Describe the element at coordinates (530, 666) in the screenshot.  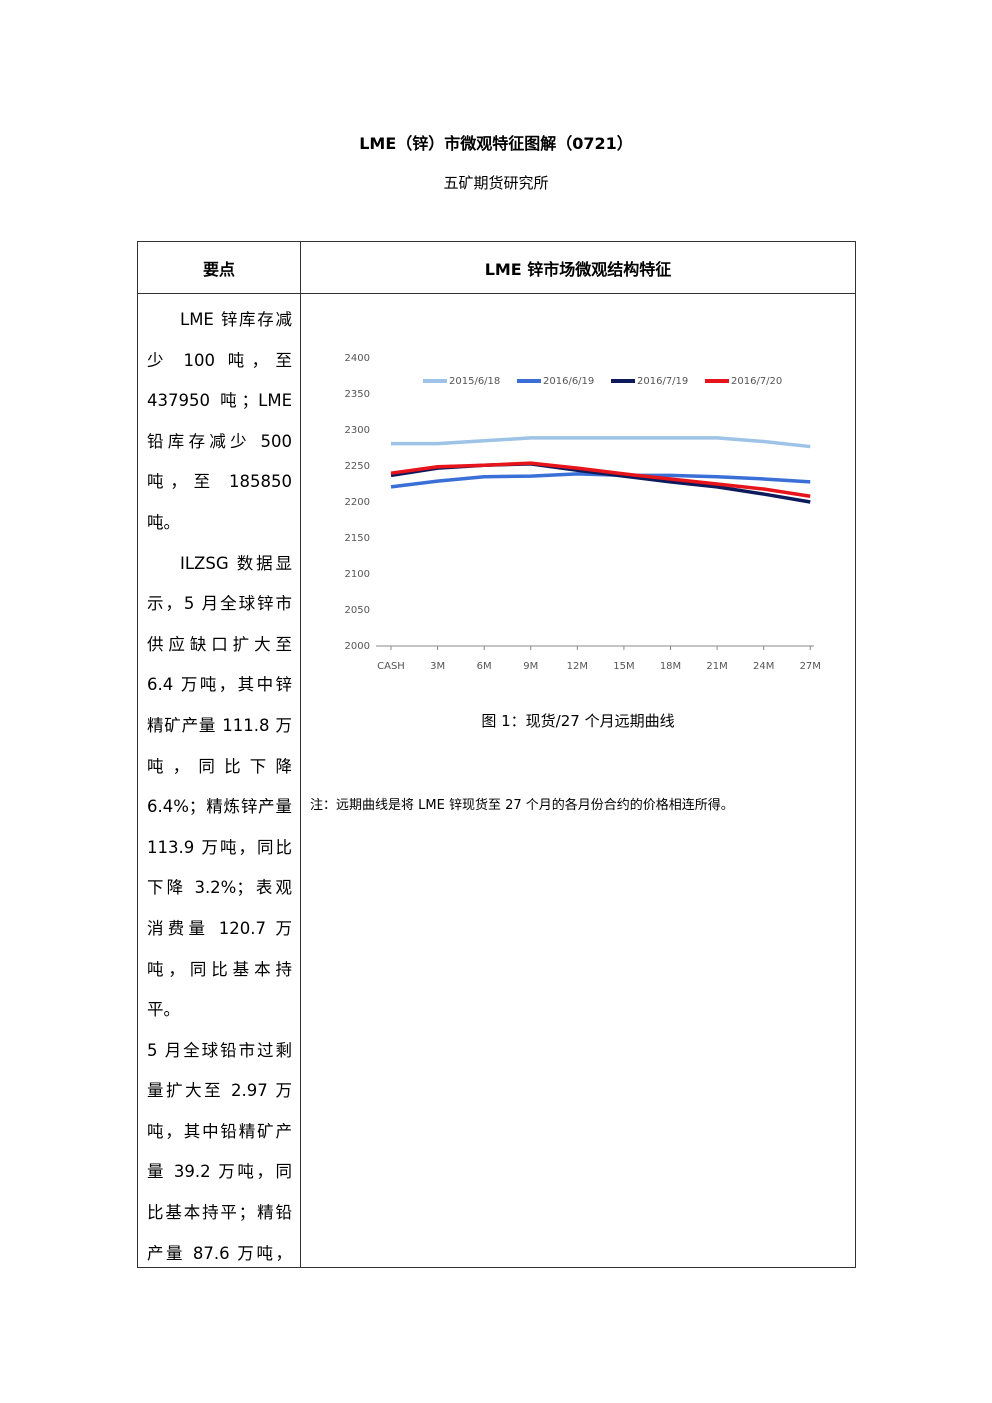
I see `x-tick-label: 9M` at that location.